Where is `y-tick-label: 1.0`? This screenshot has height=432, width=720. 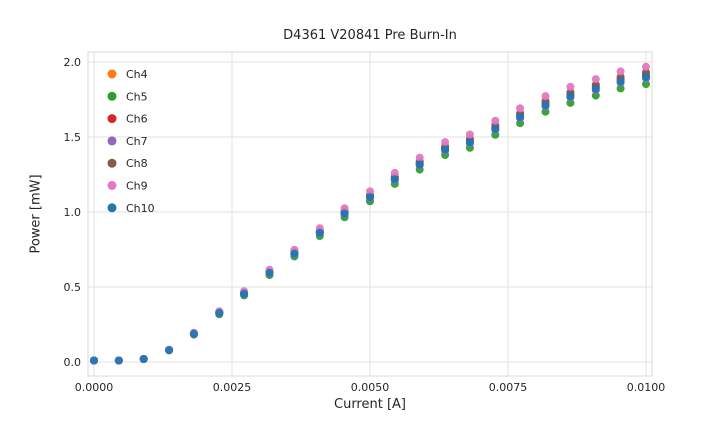 y-tick-label: 1.0 is located at coordinates (73, 212).